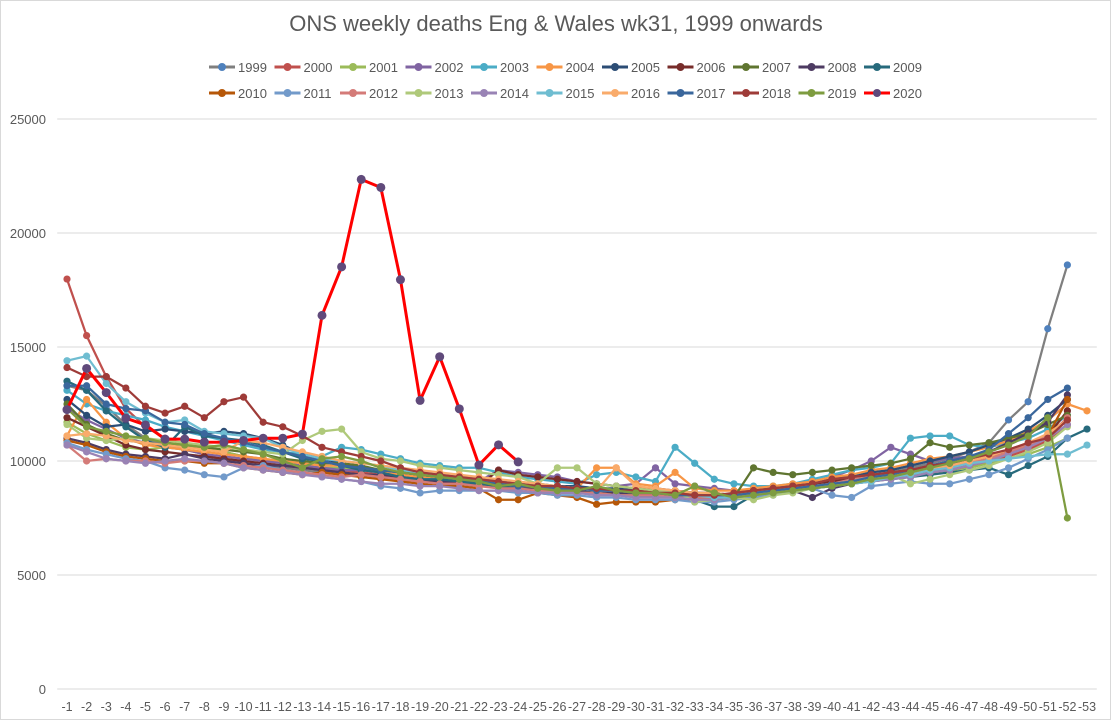  I want to click on x-tick-label: -37, so click(773, 707).